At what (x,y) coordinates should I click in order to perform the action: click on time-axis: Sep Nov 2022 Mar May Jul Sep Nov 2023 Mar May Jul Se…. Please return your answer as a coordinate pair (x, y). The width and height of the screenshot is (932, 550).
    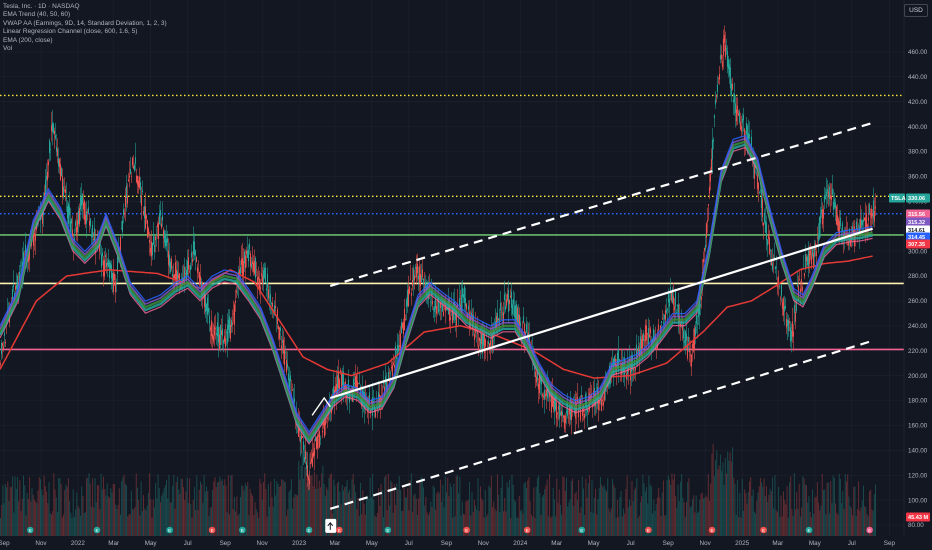
    Looking at the image, I should click on (447, 543).